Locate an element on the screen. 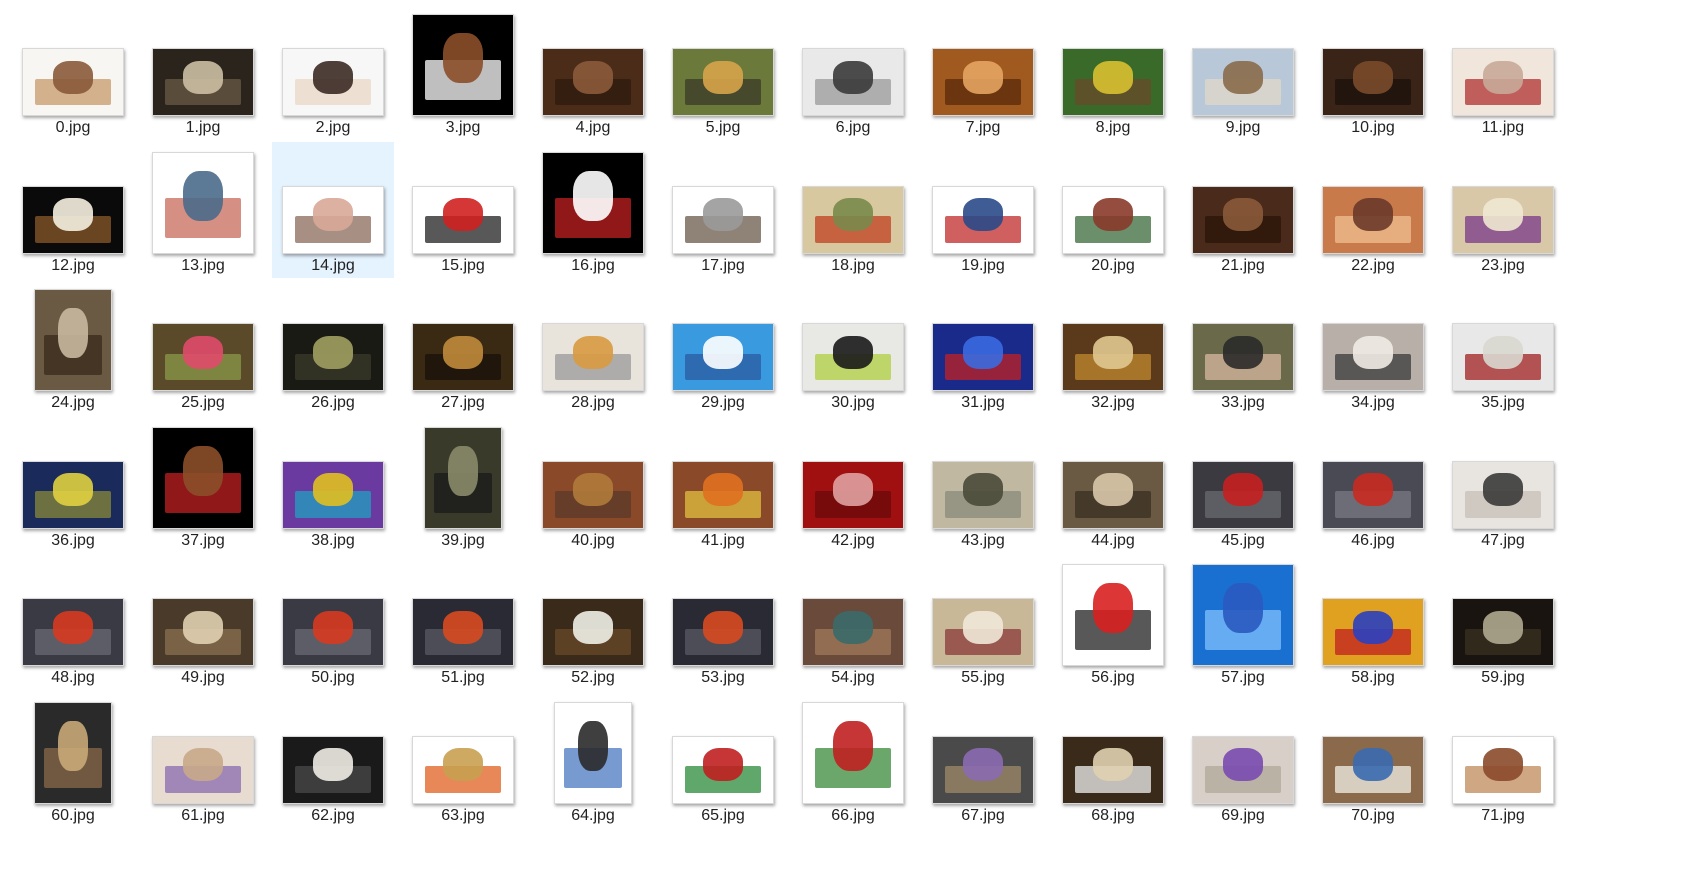  file-item: 3.jpg is located at coordinates (463, 72).